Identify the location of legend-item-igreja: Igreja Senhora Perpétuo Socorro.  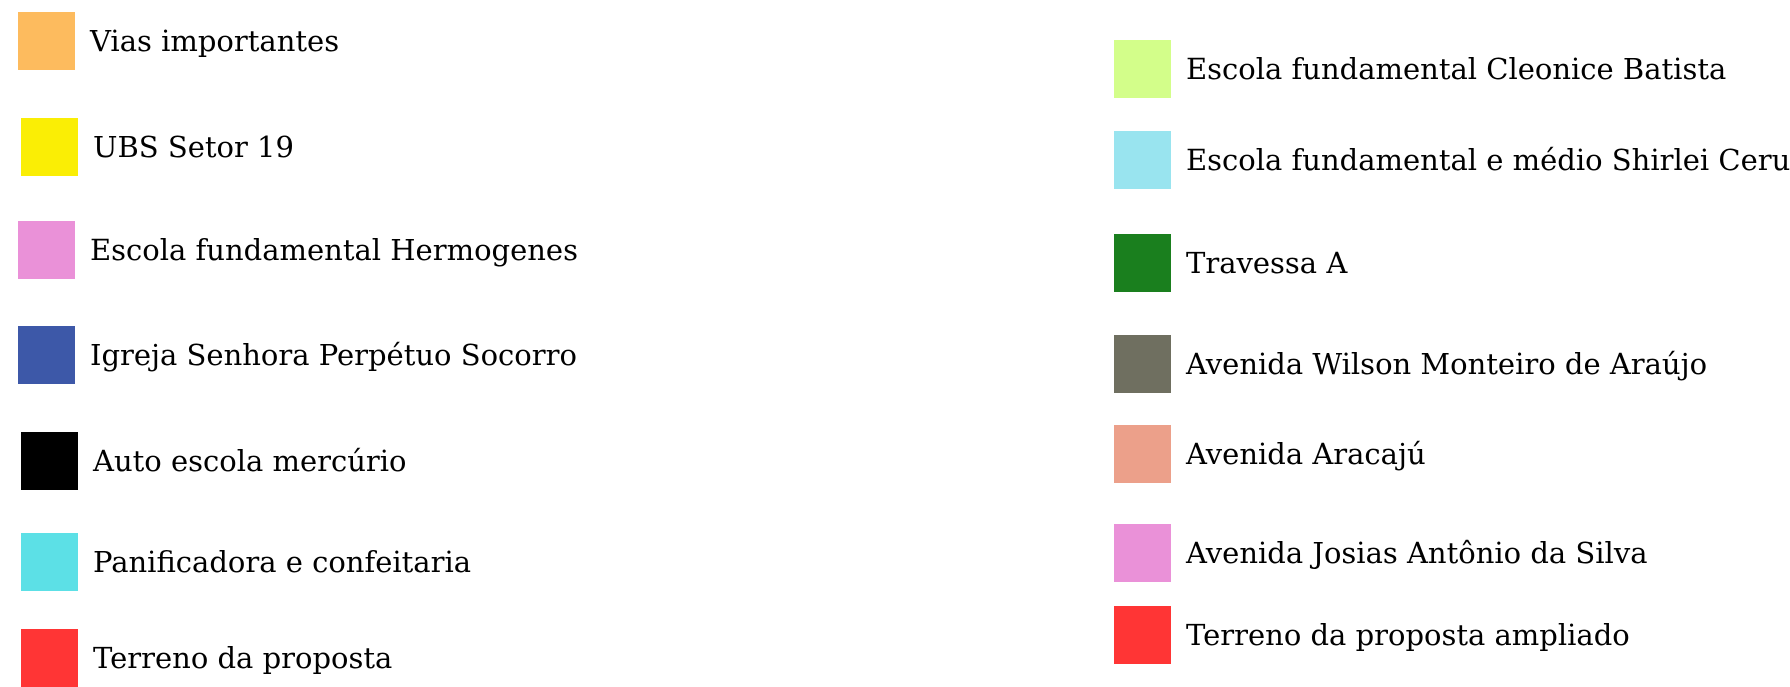
(297, 355).